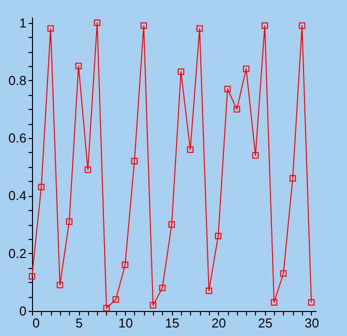 The image size is (347, 336). Describe the element at coordinates (312, 323) in the screenshot. I see `x-tick-label: 30` at that location.